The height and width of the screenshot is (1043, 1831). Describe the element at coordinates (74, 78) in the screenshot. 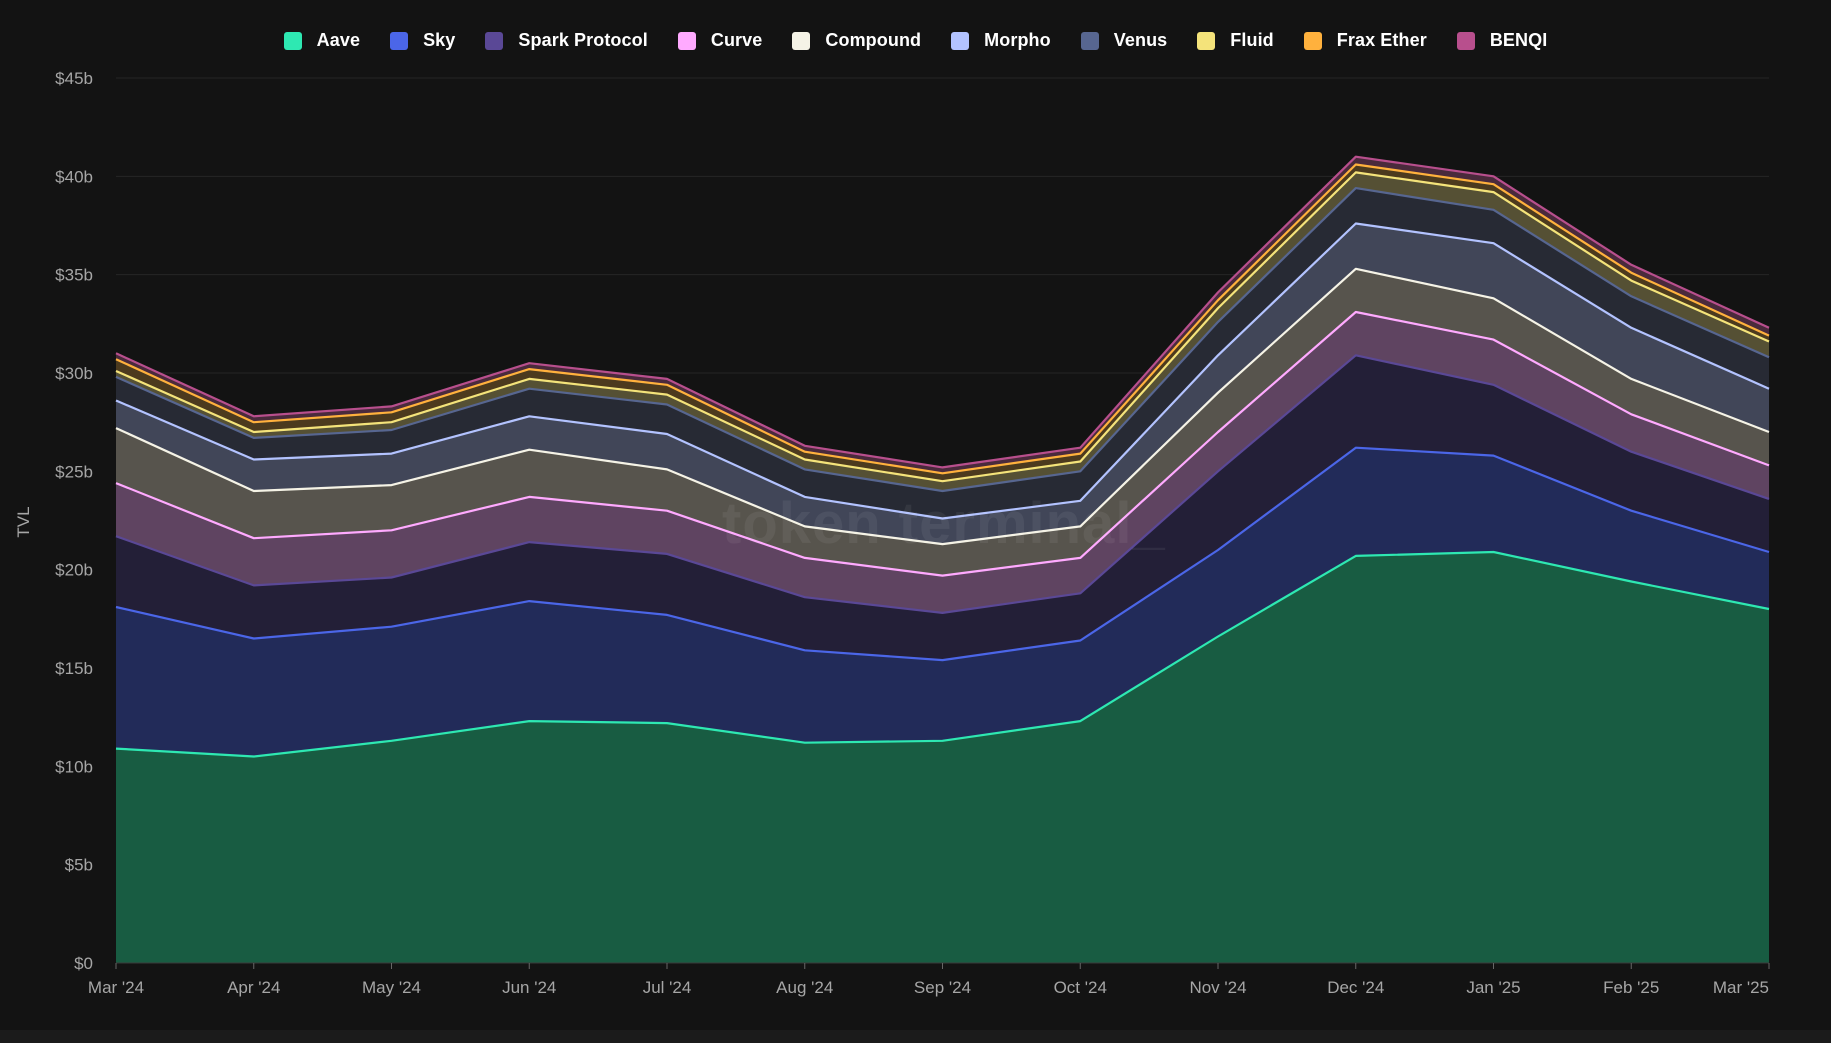

I see `y-tick-label-9: $45b` at that location.